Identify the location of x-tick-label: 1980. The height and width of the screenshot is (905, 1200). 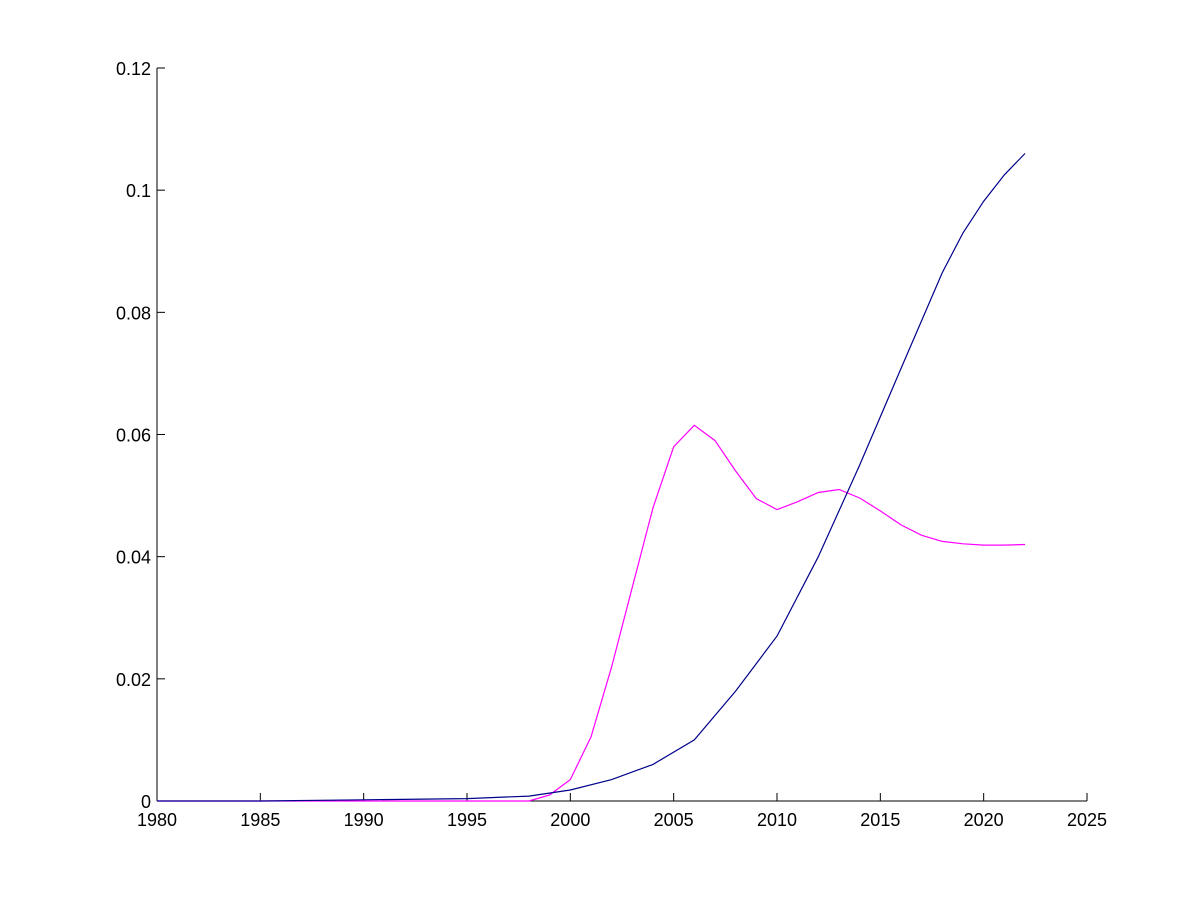
(157, 820).